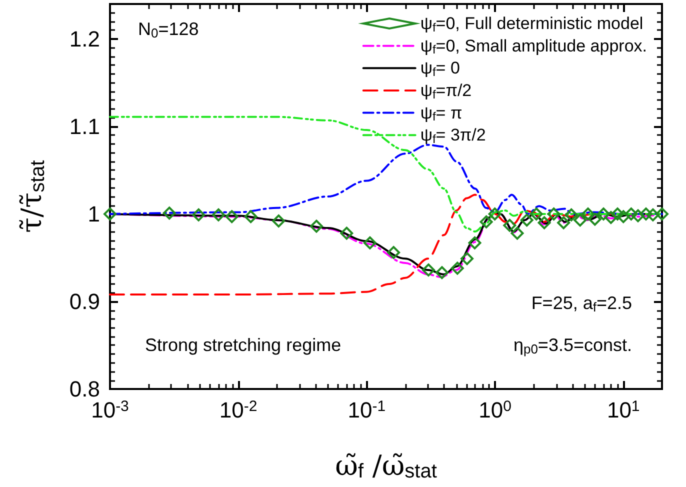 This screenshot has height=487, width=686. What do you see at coordinates (386, 465) in the screenshot?
I see `x-axis-title: ω̃f /ω̃stat` at bounding box center [386, 465].